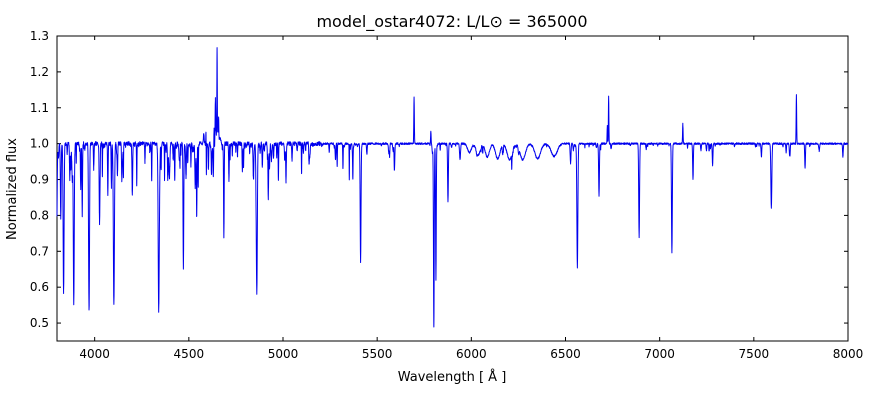 This screenshot has height=404, width=880. What do you see at coordinates (39, 251) in the screenshot?
I see `y-tick-label: 0.7` at bounding box center [39, 251].